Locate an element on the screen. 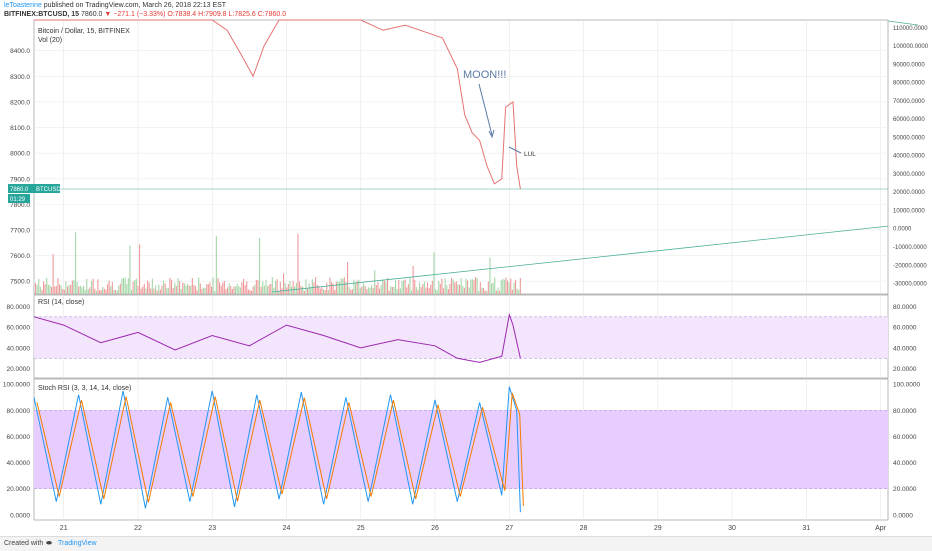  countdown-tag-bg is located at coordinates (19, 199).